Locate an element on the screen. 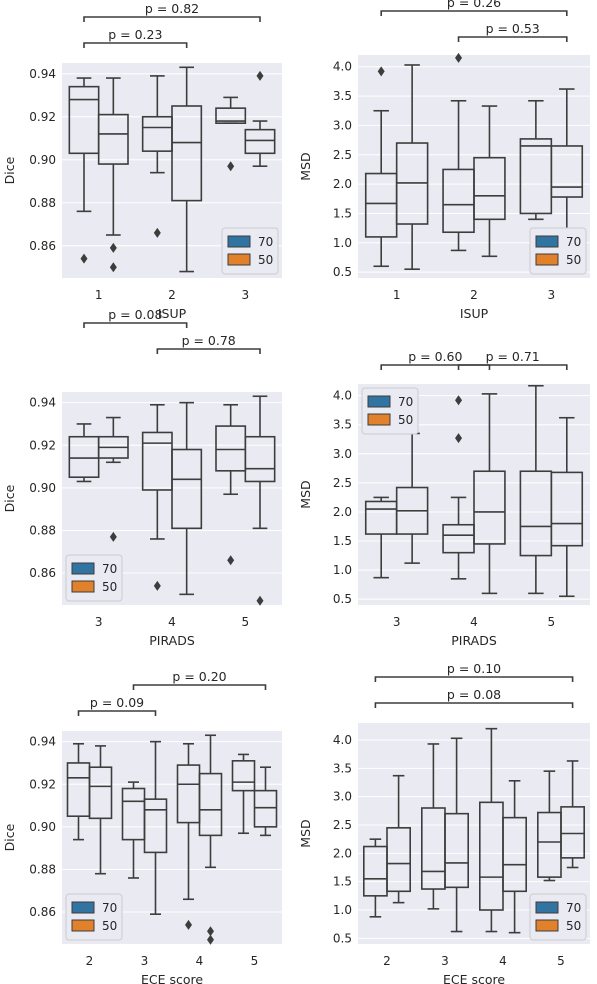 The image size is (597, 984). significance-bracket: p = 0.10 is located at coordinates (474, 671).